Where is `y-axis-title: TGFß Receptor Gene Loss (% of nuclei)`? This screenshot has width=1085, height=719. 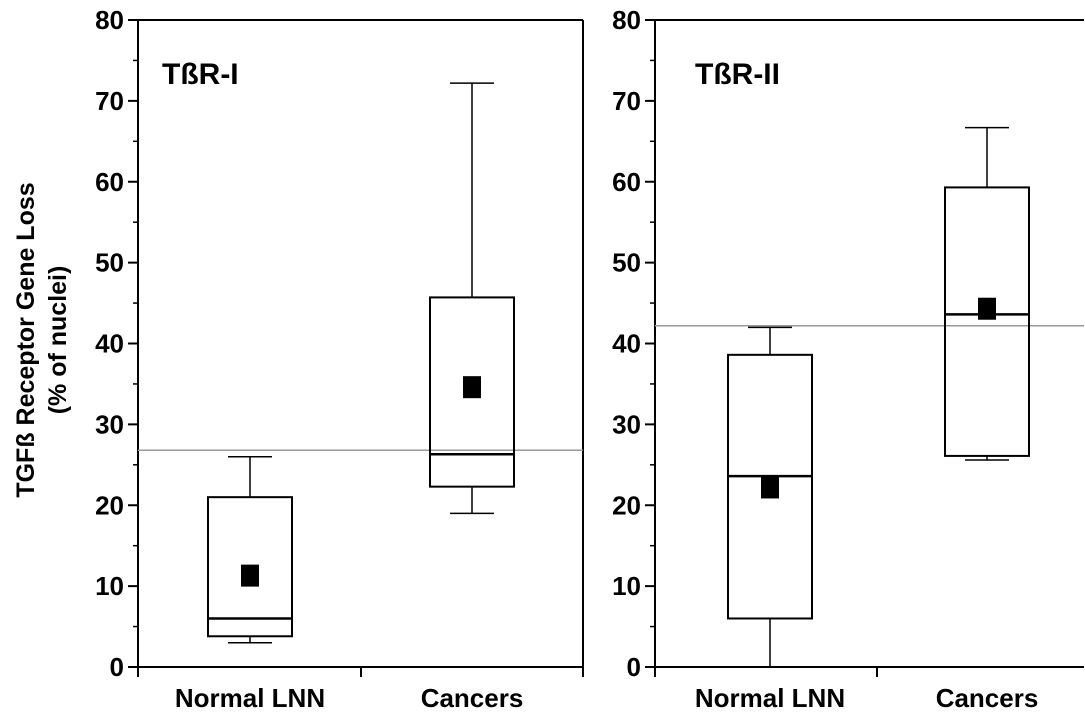
y-axis-title: TGFß Receptor Gene Loss (% of nuclei) is located at coordinates (42, 339).